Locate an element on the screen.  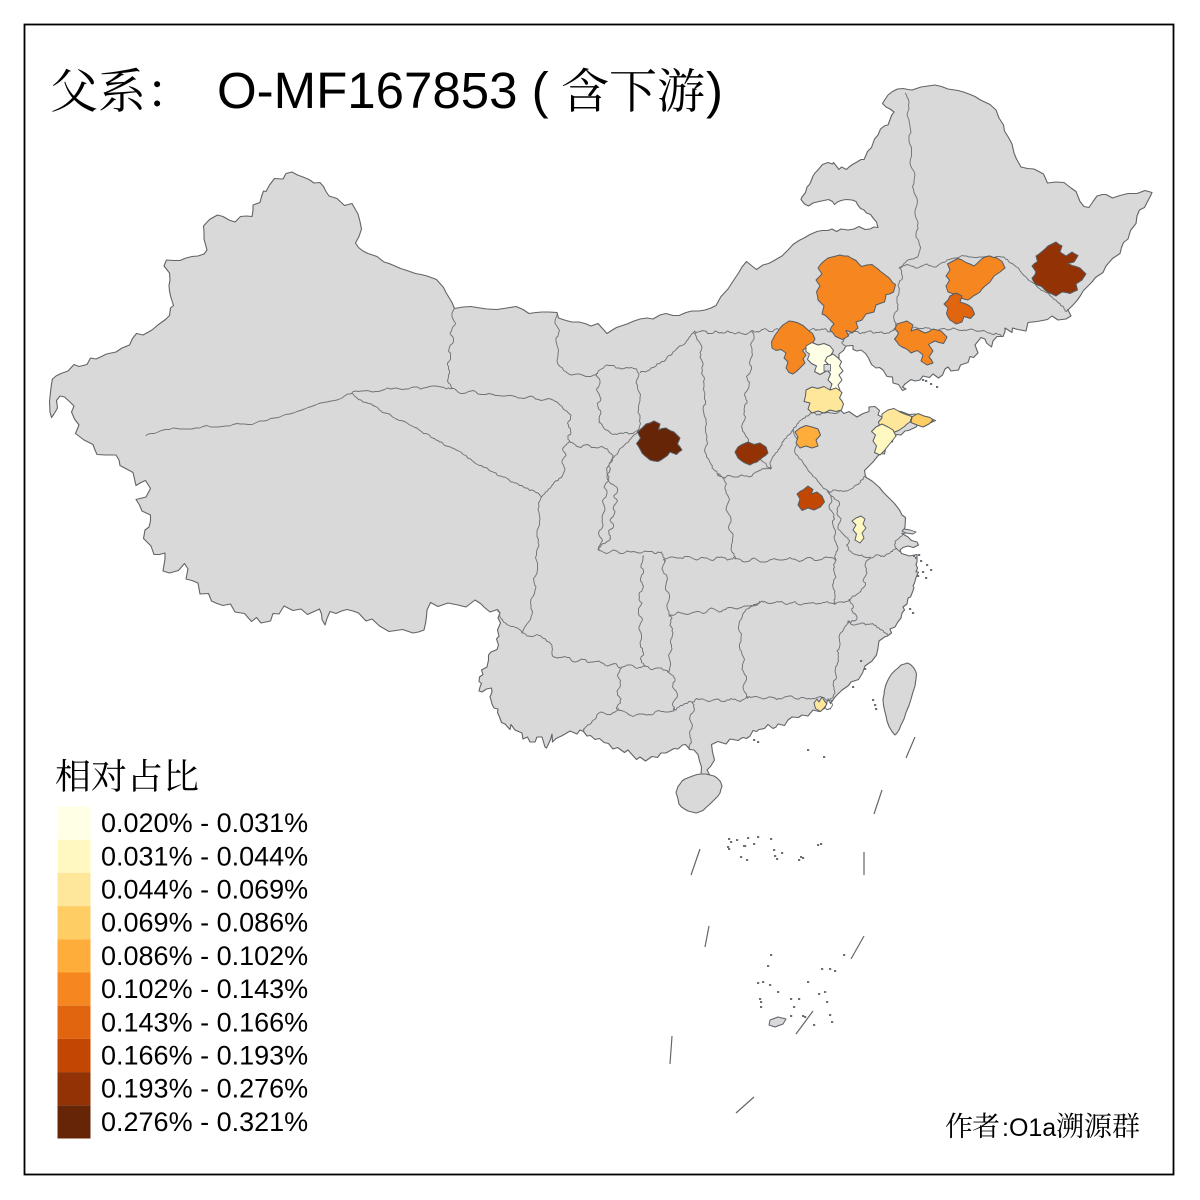
region-dezhou is located at coordinates (807, 437).